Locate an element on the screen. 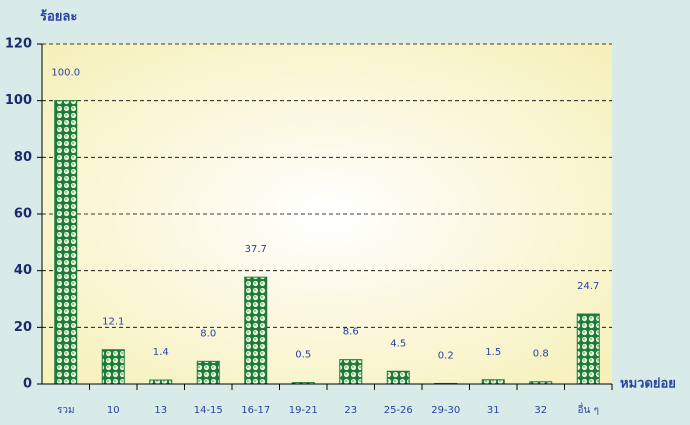 This screenshot has height=425, width=690. x-tick-label: 23 is located at coordinates (350, 410).